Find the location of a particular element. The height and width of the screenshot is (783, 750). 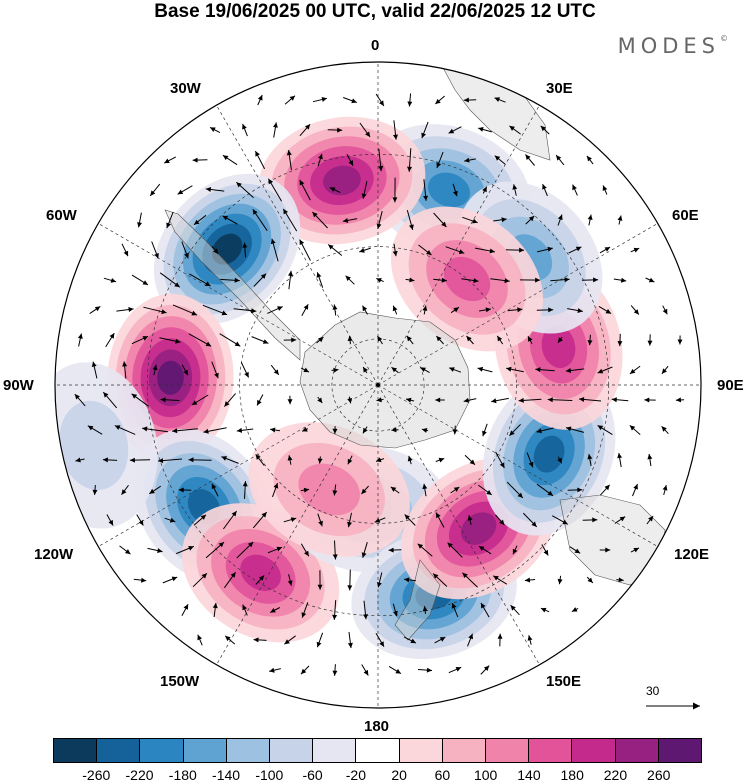

new-zealand-shape is located at coordinates (417, 600).